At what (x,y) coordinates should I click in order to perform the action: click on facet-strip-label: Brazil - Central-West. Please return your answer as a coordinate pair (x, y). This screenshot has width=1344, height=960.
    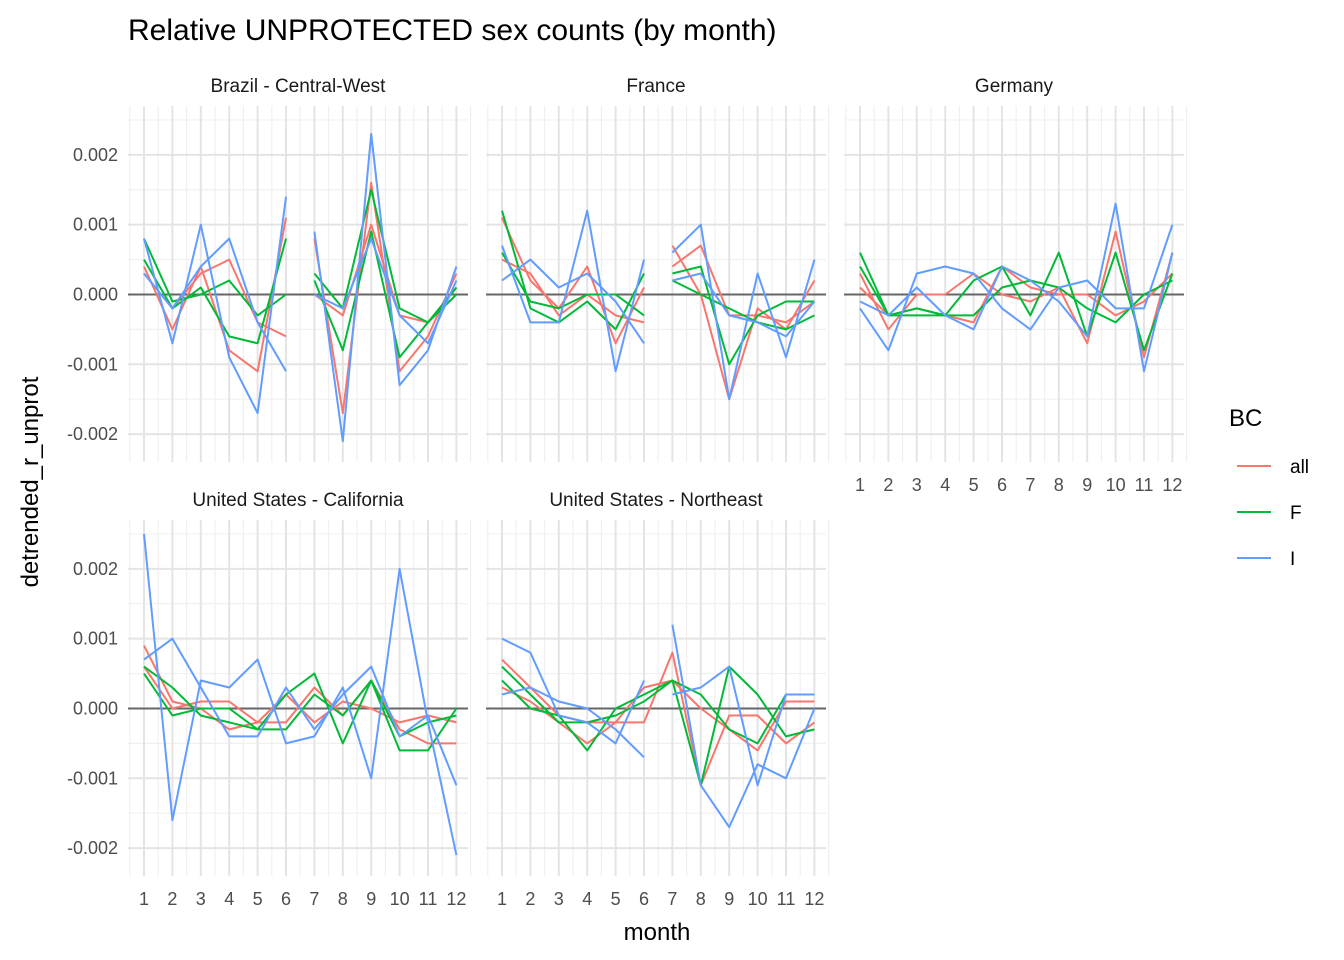
    Looking at the image, I should click on (299, 86).